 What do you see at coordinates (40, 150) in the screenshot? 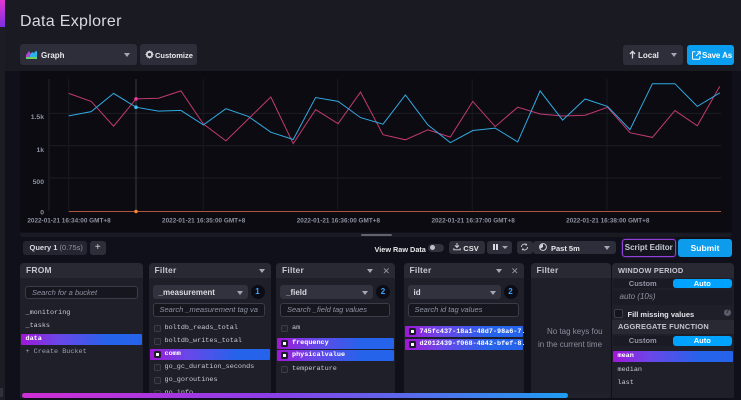
I see `svg-text: 1k` at bounding box center [40, 150].